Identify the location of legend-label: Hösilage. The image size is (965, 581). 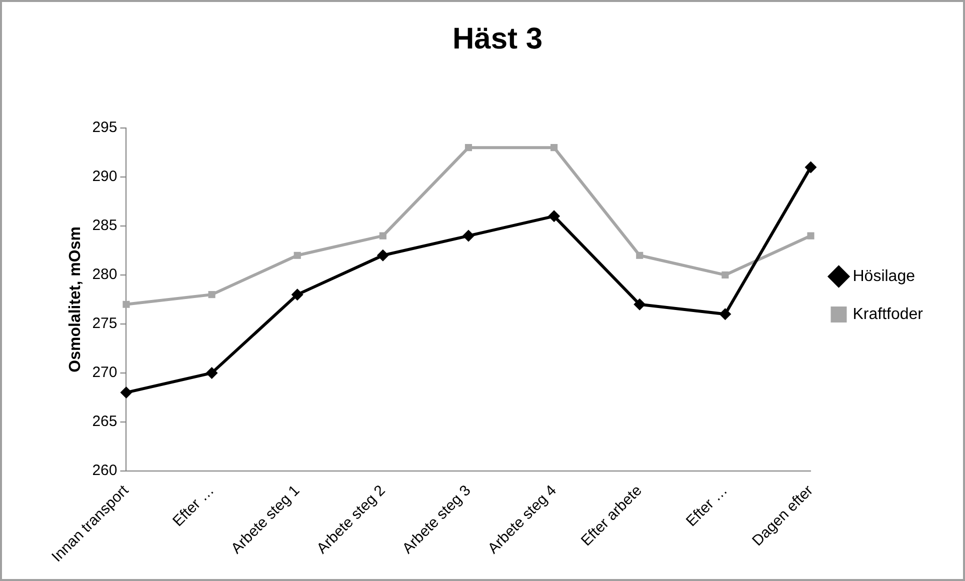
(884, 276).